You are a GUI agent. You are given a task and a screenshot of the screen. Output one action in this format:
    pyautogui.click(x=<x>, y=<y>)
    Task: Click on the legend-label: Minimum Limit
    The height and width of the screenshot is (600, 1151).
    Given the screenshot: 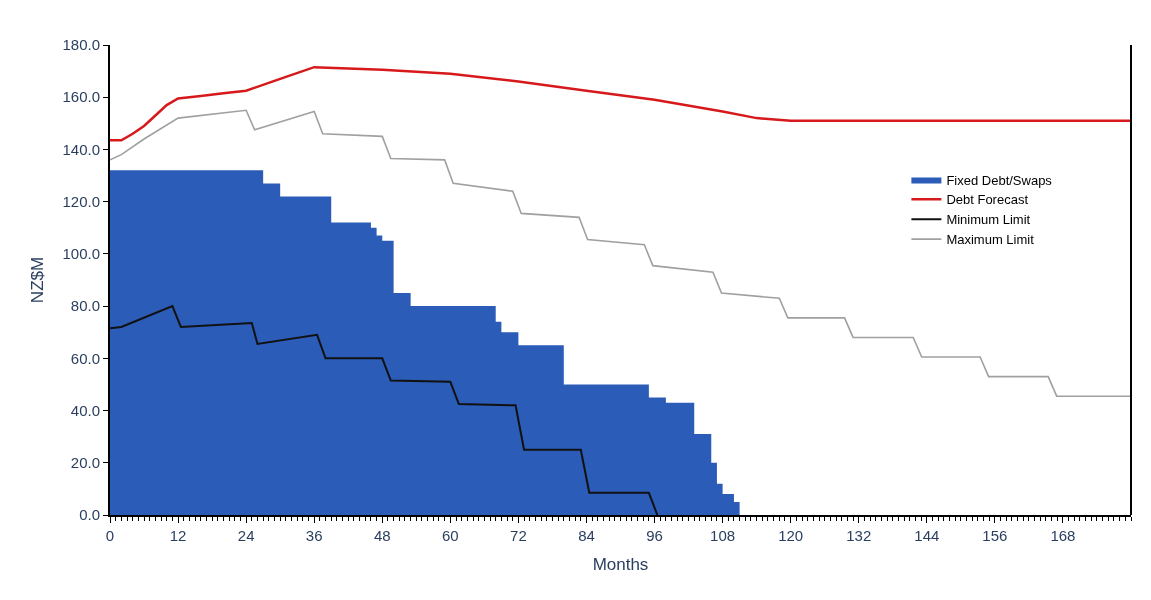 What is the action you would take?
    pyautogui.click(x=988, y=220)
    